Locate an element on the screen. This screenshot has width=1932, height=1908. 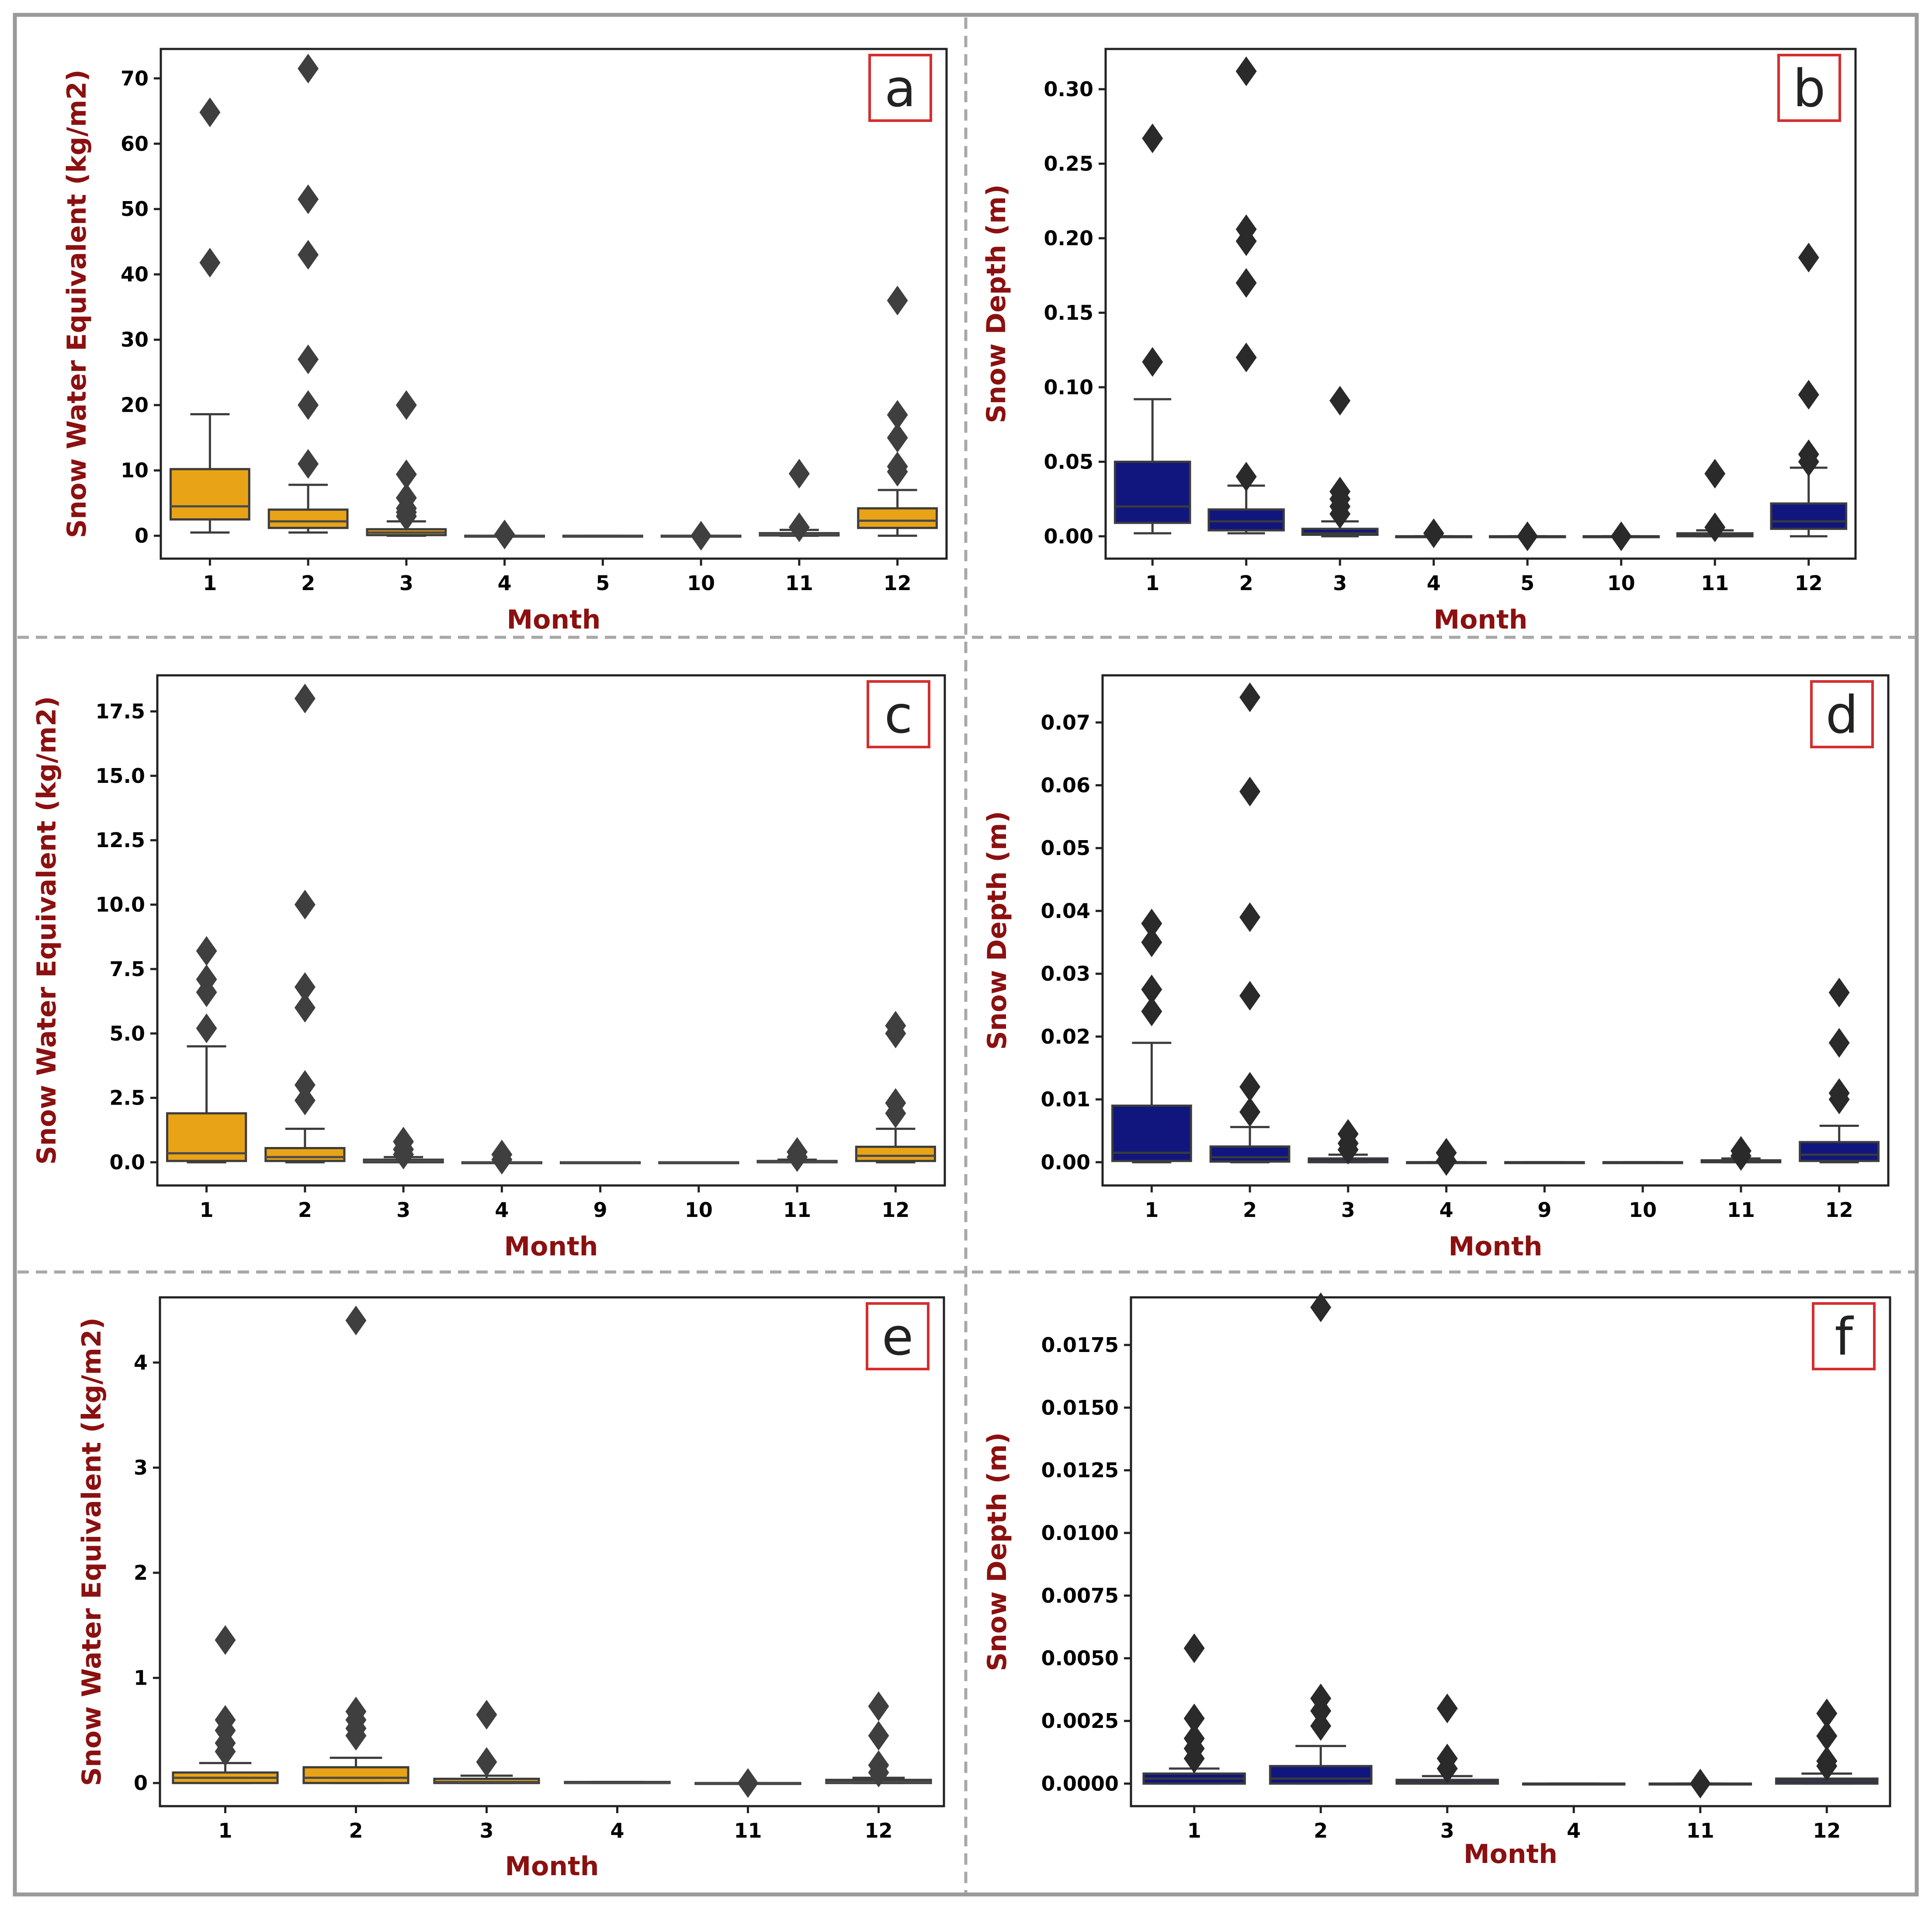
x-tick-label: 11 is located at coordinates (1700, 1830).